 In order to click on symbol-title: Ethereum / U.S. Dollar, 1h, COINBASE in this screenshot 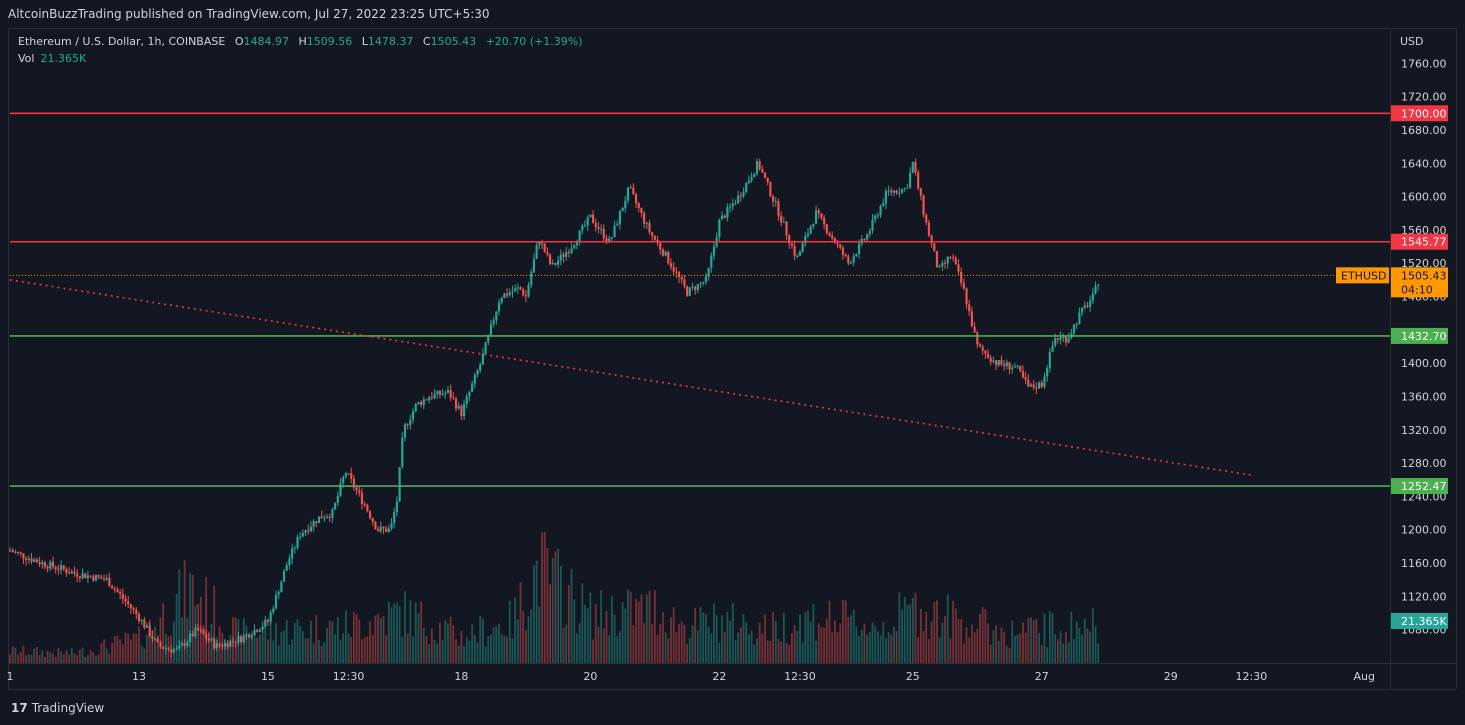, I will do `click(122, 41)`.